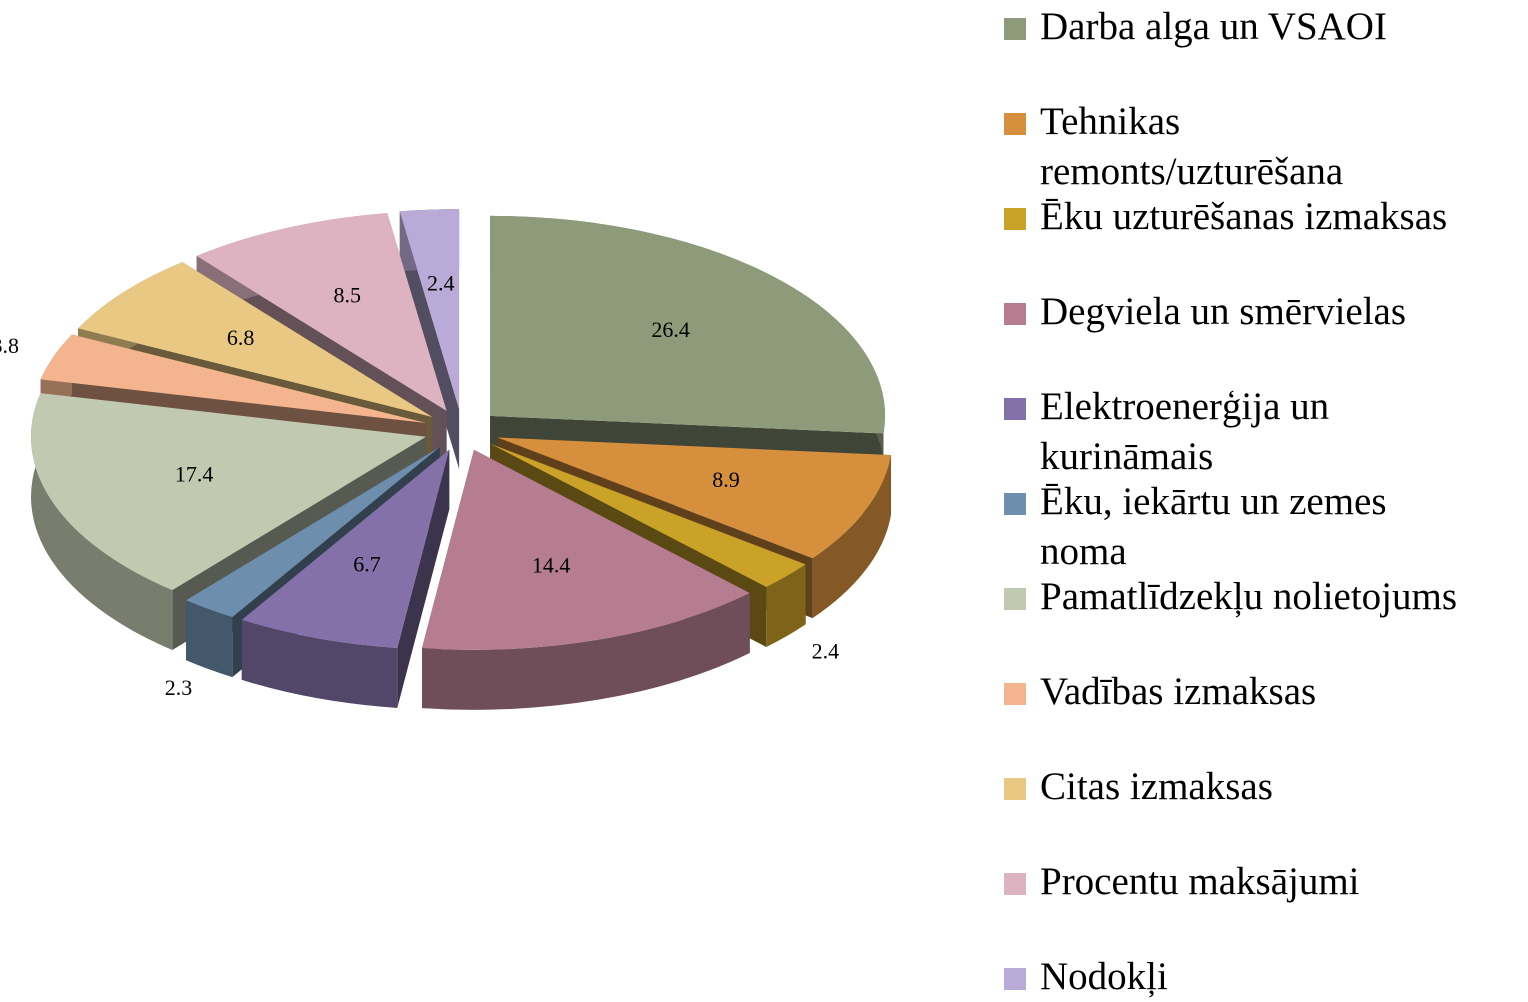 This screenshot has height=1002, width=1528. I want to click on legend-label: Vadības izmaksas, so click(1178, 691).